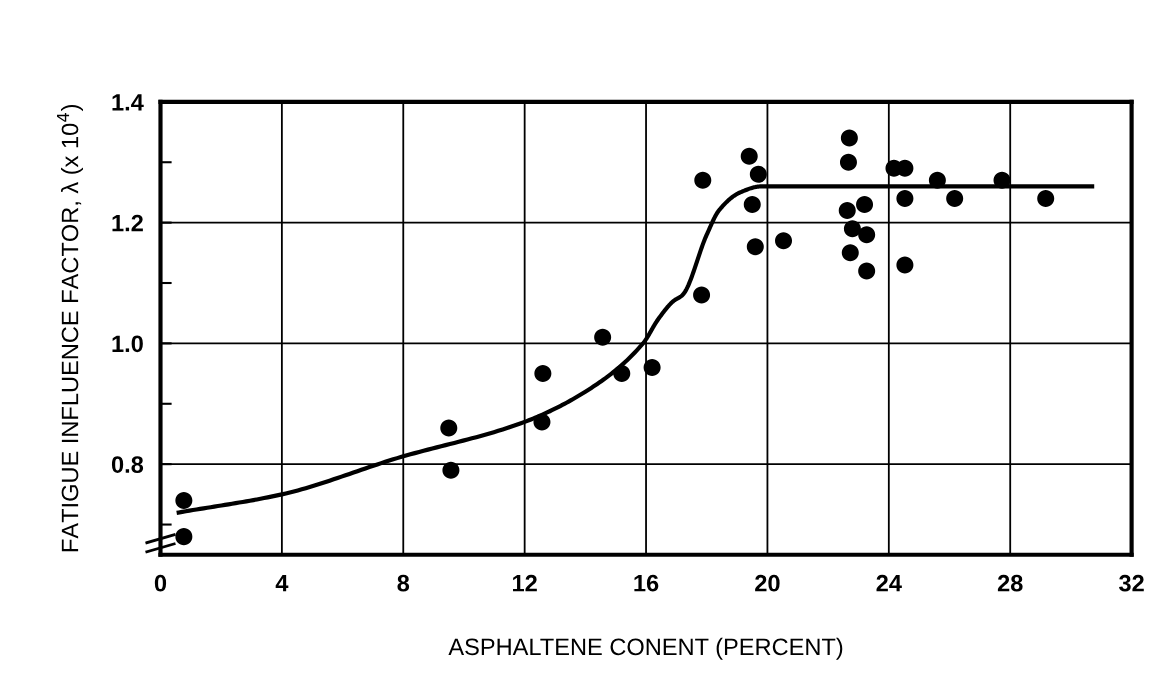 The height and width of the screenshot is (679, 1163). I want to click on x-tick-label: 0, so click(160, 583).